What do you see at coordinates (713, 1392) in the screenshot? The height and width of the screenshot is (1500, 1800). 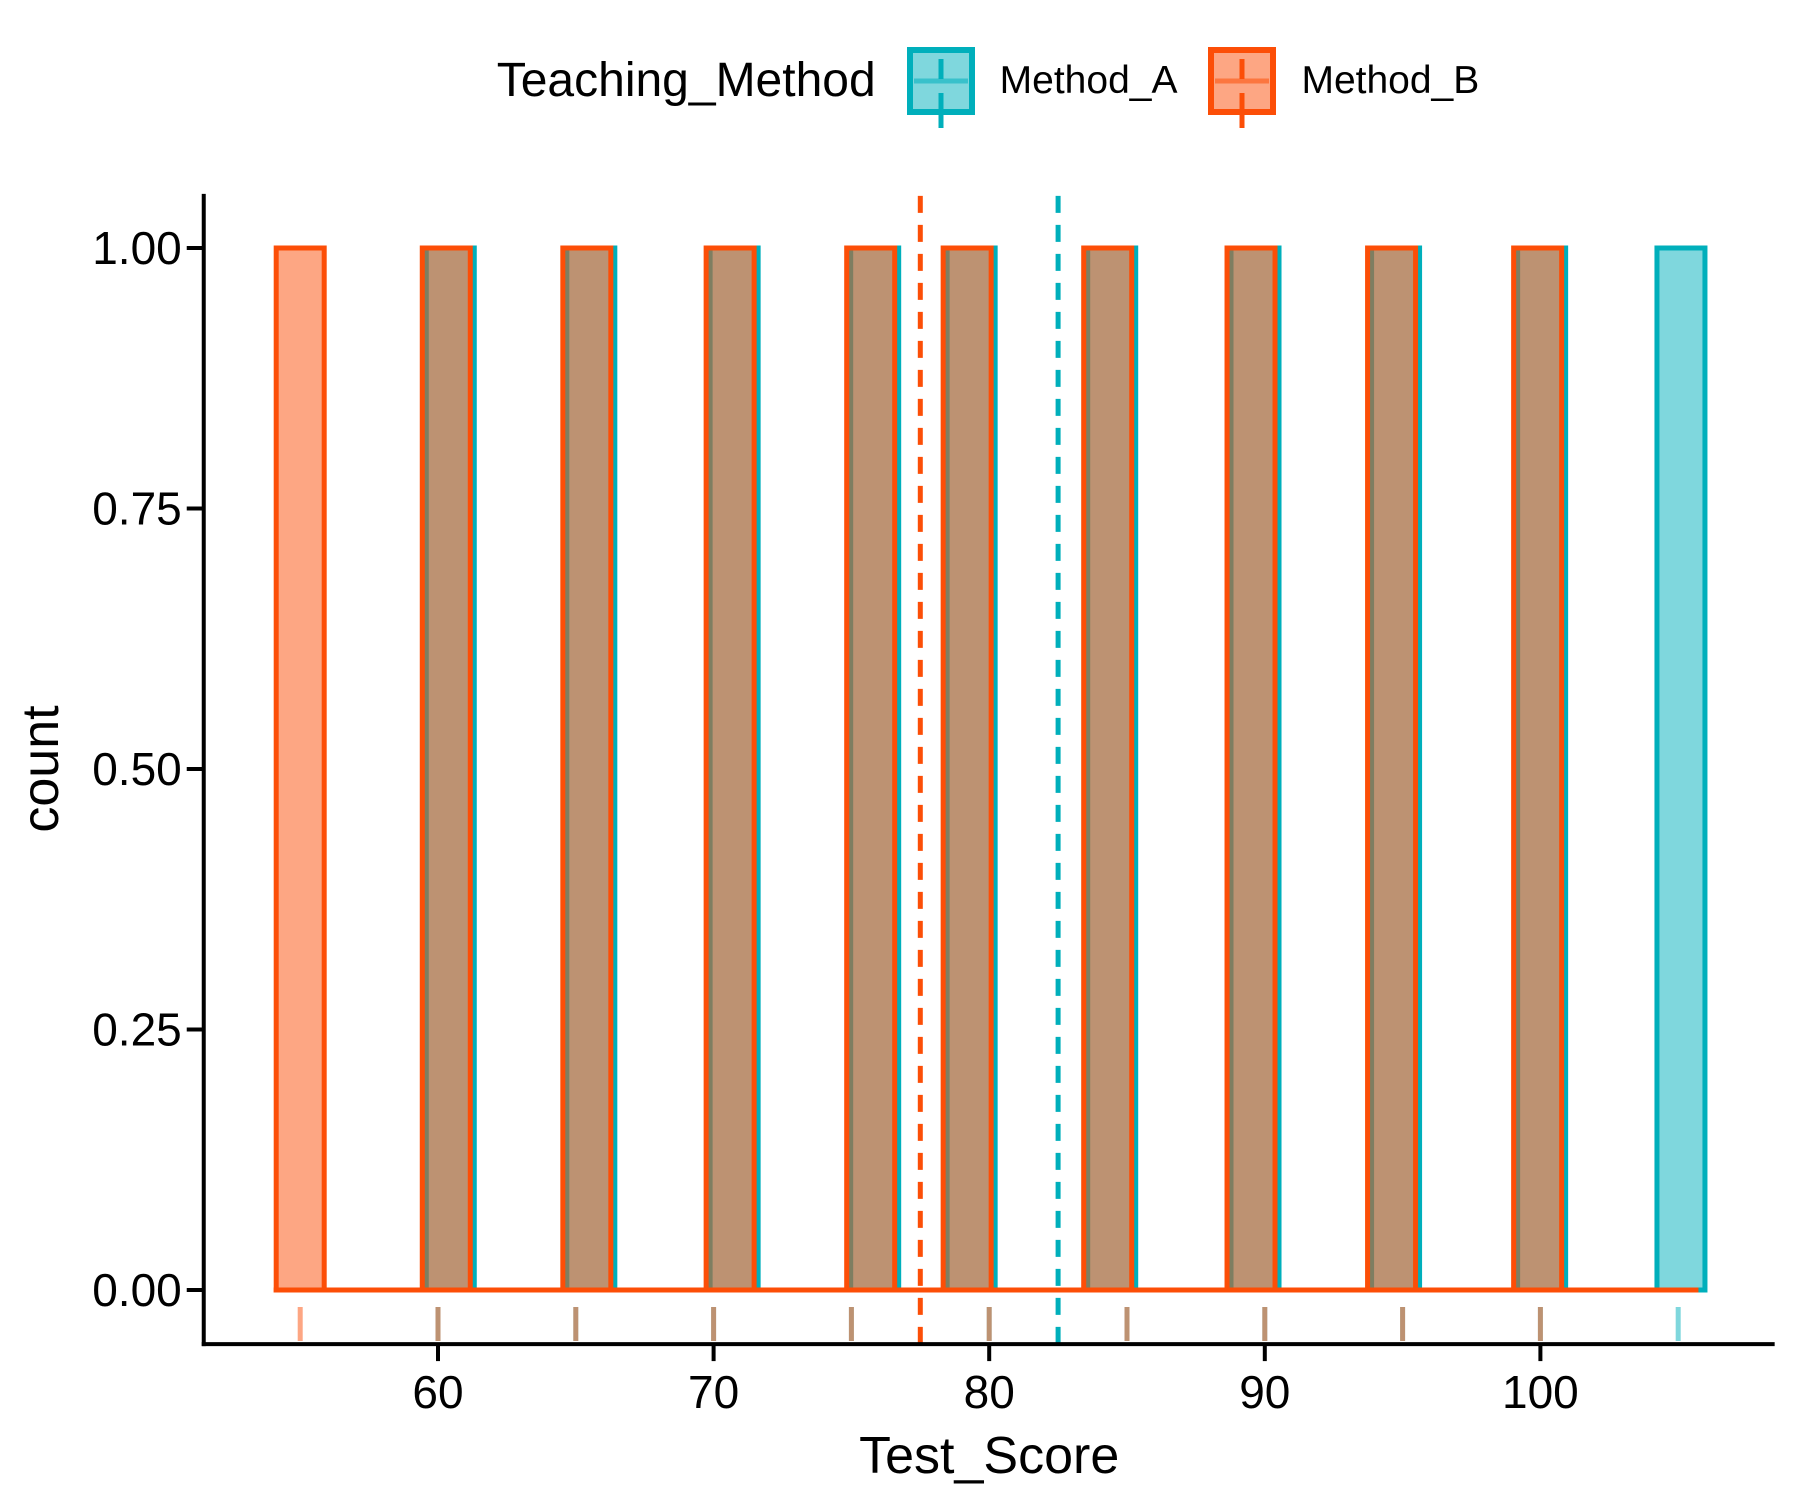 I see `x-tick-label-70: 70` at bounding box center [713, 1392].